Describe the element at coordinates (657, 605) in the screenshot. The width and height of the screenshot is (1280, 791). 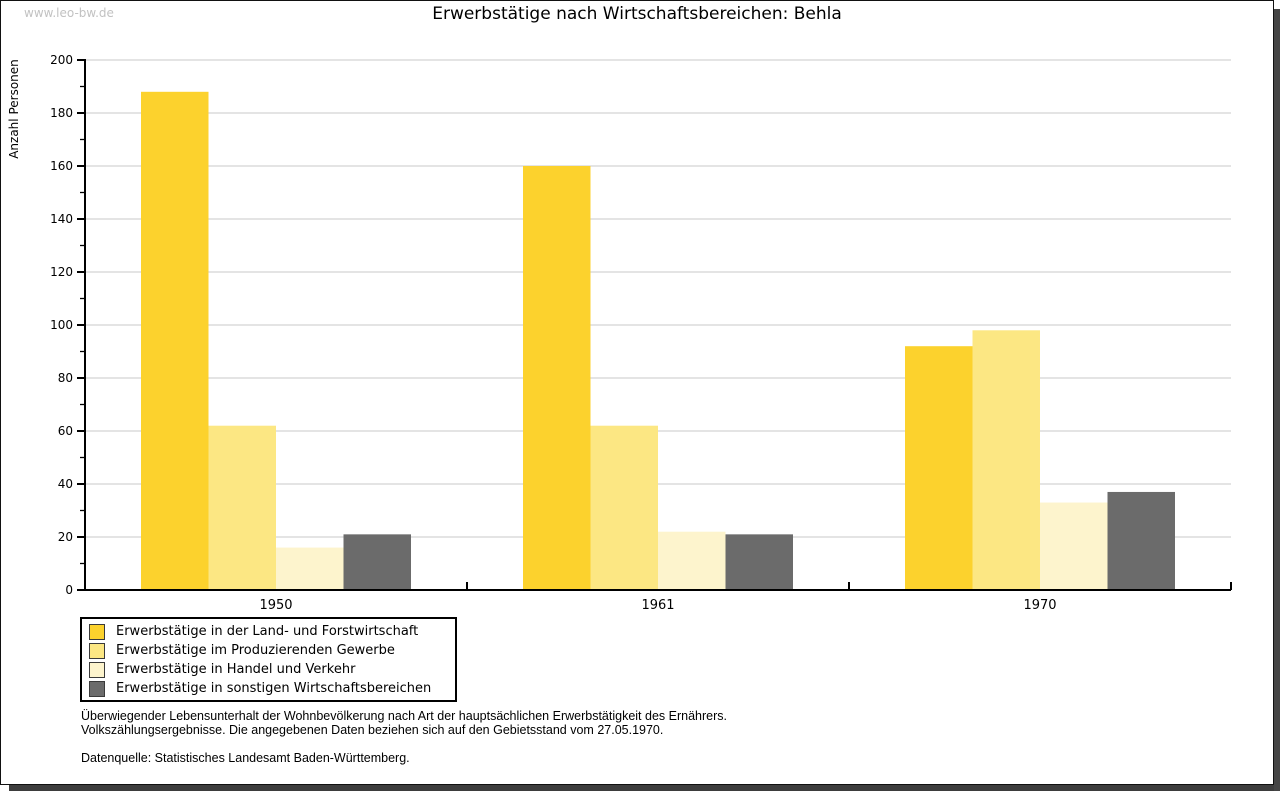
I see `x-category-label: 1961` at that location.